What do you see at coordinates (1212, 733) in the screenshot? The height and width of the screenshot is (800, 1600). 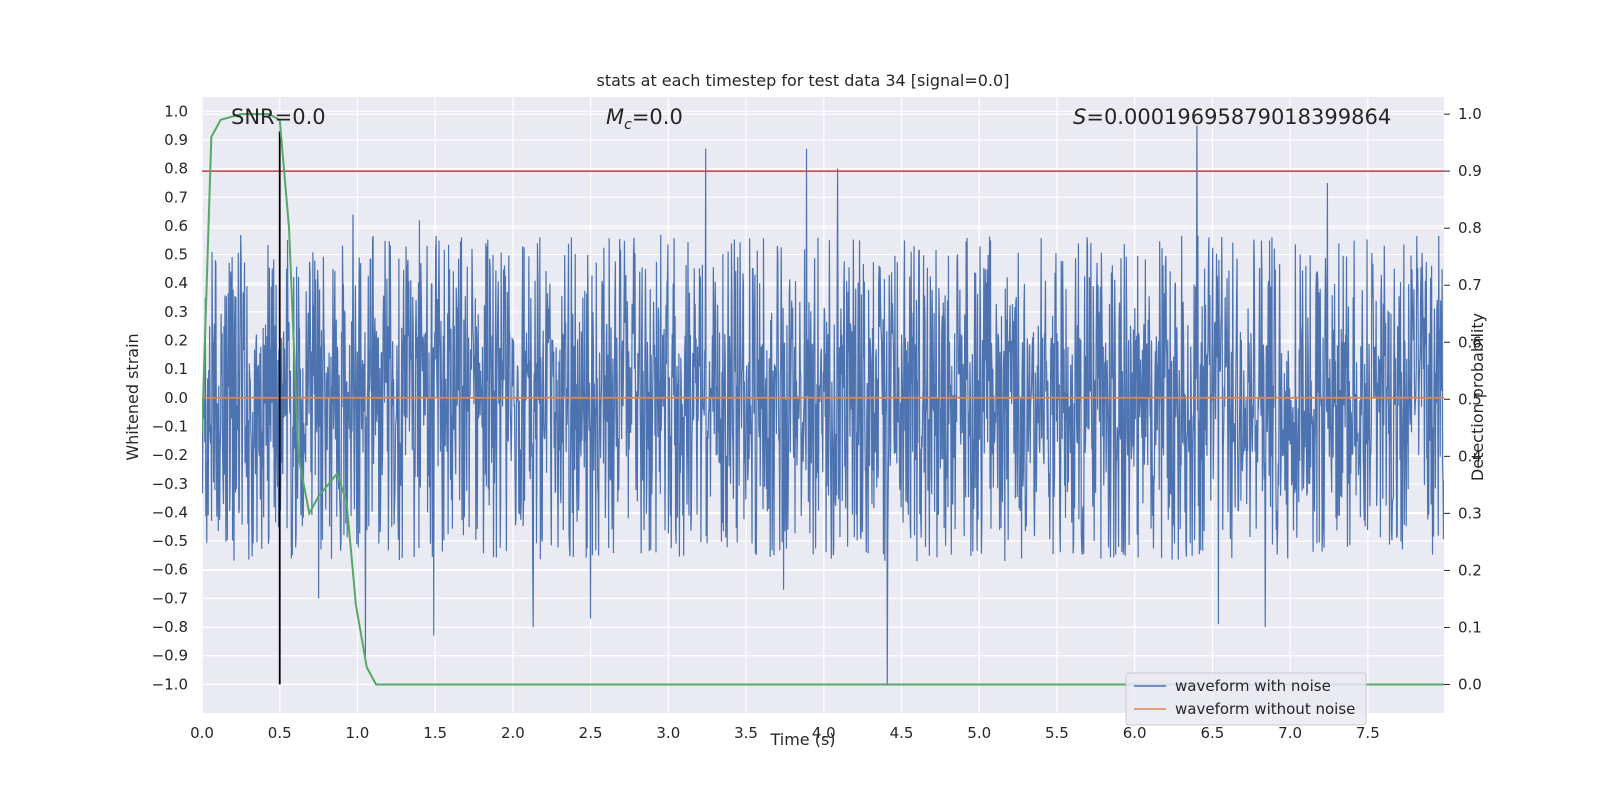 I see `x-tick-label: 6.5` at bounding box center [1212, 733].